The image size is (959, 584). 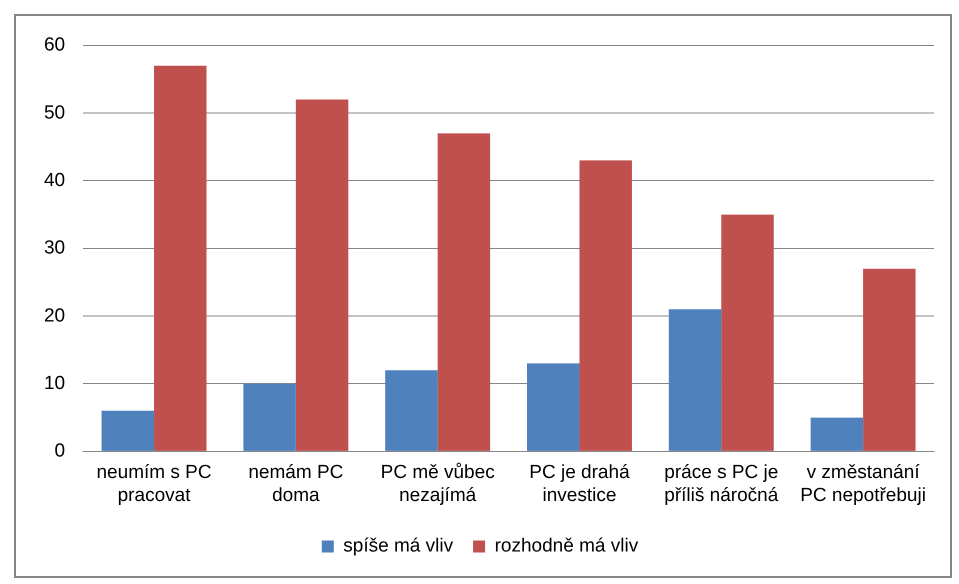 What do you see at coordinates (60, 451) in the screenshot?
I see `y-tick-label: 0` at bounding box center [60, 451].